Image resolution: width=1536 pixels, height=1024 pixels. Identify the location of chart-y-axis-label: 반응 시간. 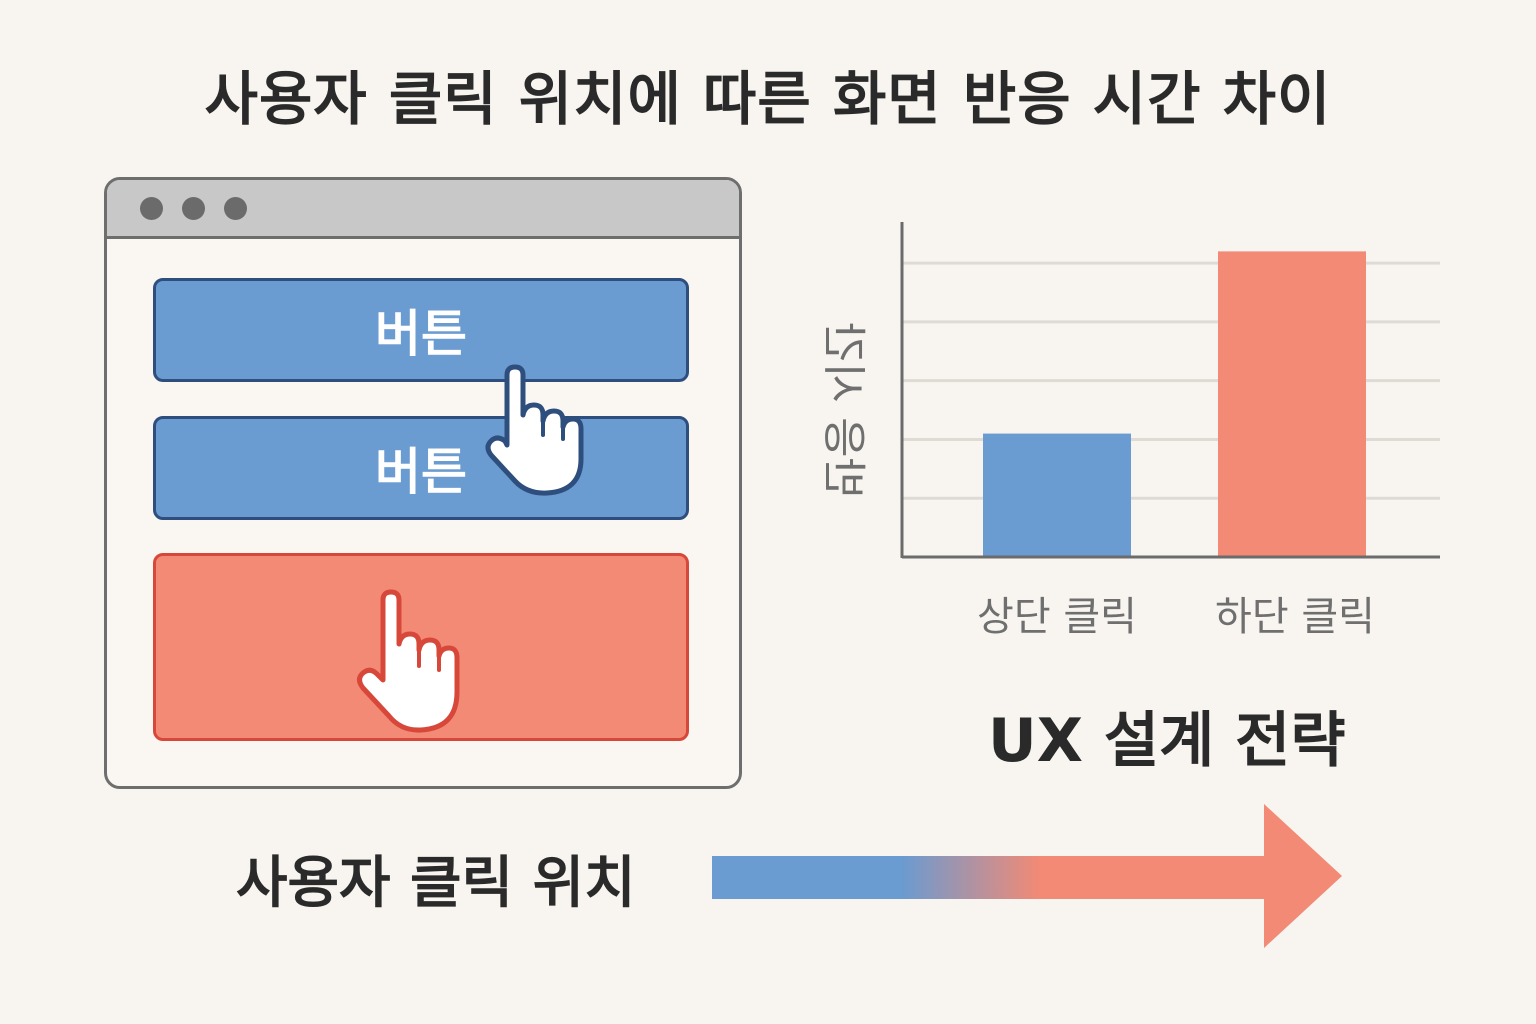
(843, 410).